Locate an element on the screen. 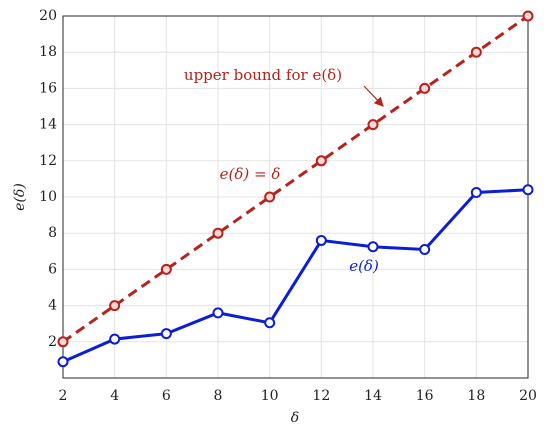 Image resolution: width=550 pixels, height=432 pixels. y-tick-label: 12 is located at coordinates (48, 161).